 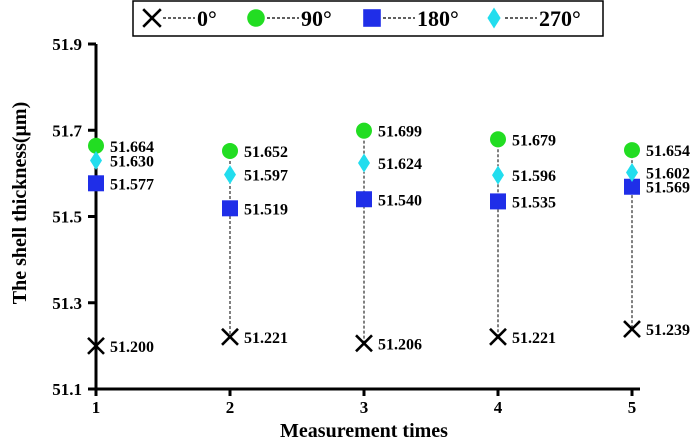 What do you see at coordinates (67, 130) in the screenshot?
I see `y-tick-label: 51.7` at bounding box center [67, 130].